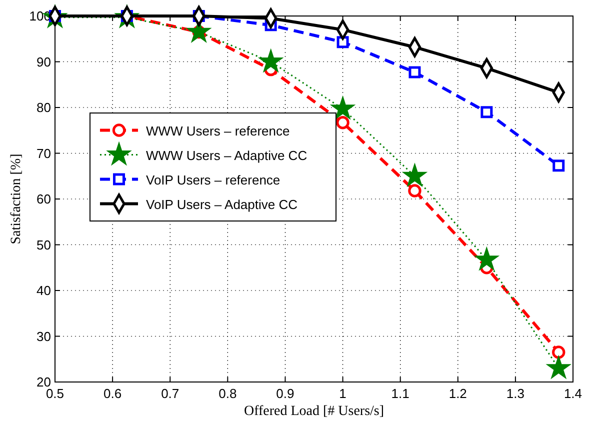 Image resolution: width=599 pixels, height=421 pixels. What do you see at coordinates (113, 393) in the screenshot?
I see `x-tick-label: 0.6` at bounding box center [113, 393].